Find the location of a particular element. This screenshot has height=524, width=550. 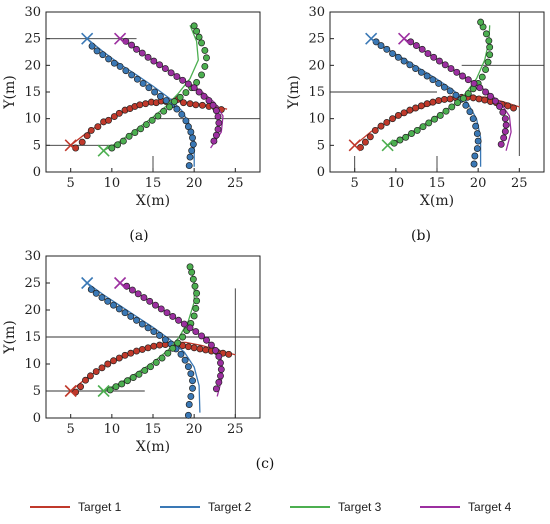

panel-label: (c) is located at coordinates (265, 464).